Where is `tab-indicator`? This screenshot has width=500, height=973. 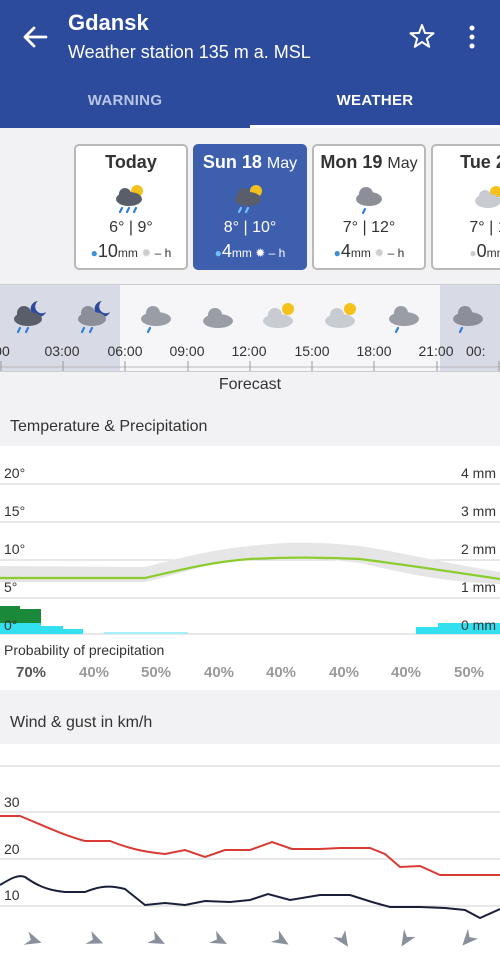 tab-indicator is located at coordinates (375, 126).